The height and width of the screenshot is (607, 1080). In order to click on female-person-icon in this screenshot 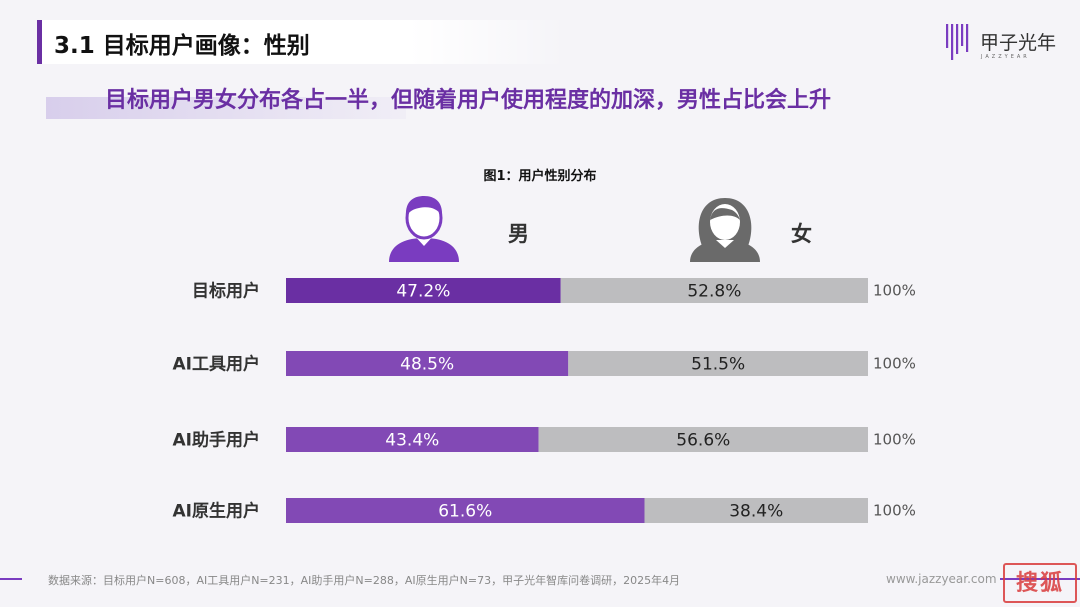, I will do `click(725, 230)`.